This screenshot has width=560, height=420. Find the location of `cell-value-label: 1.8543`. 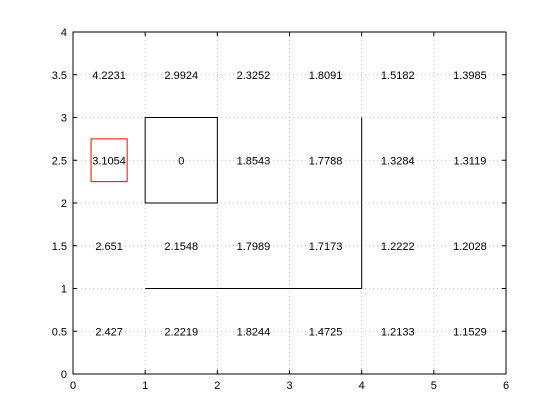

cell-value-label: 1.8543 is located at coordinates (254, 161).